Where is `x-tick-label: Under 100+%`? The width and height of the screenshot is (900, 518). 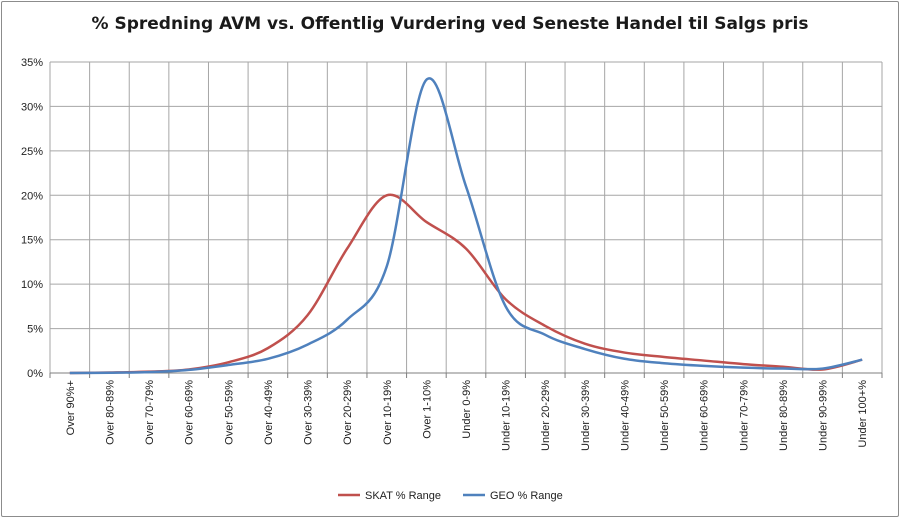
x-tick-label: Under 100+% is located at coordinates (863, 414).